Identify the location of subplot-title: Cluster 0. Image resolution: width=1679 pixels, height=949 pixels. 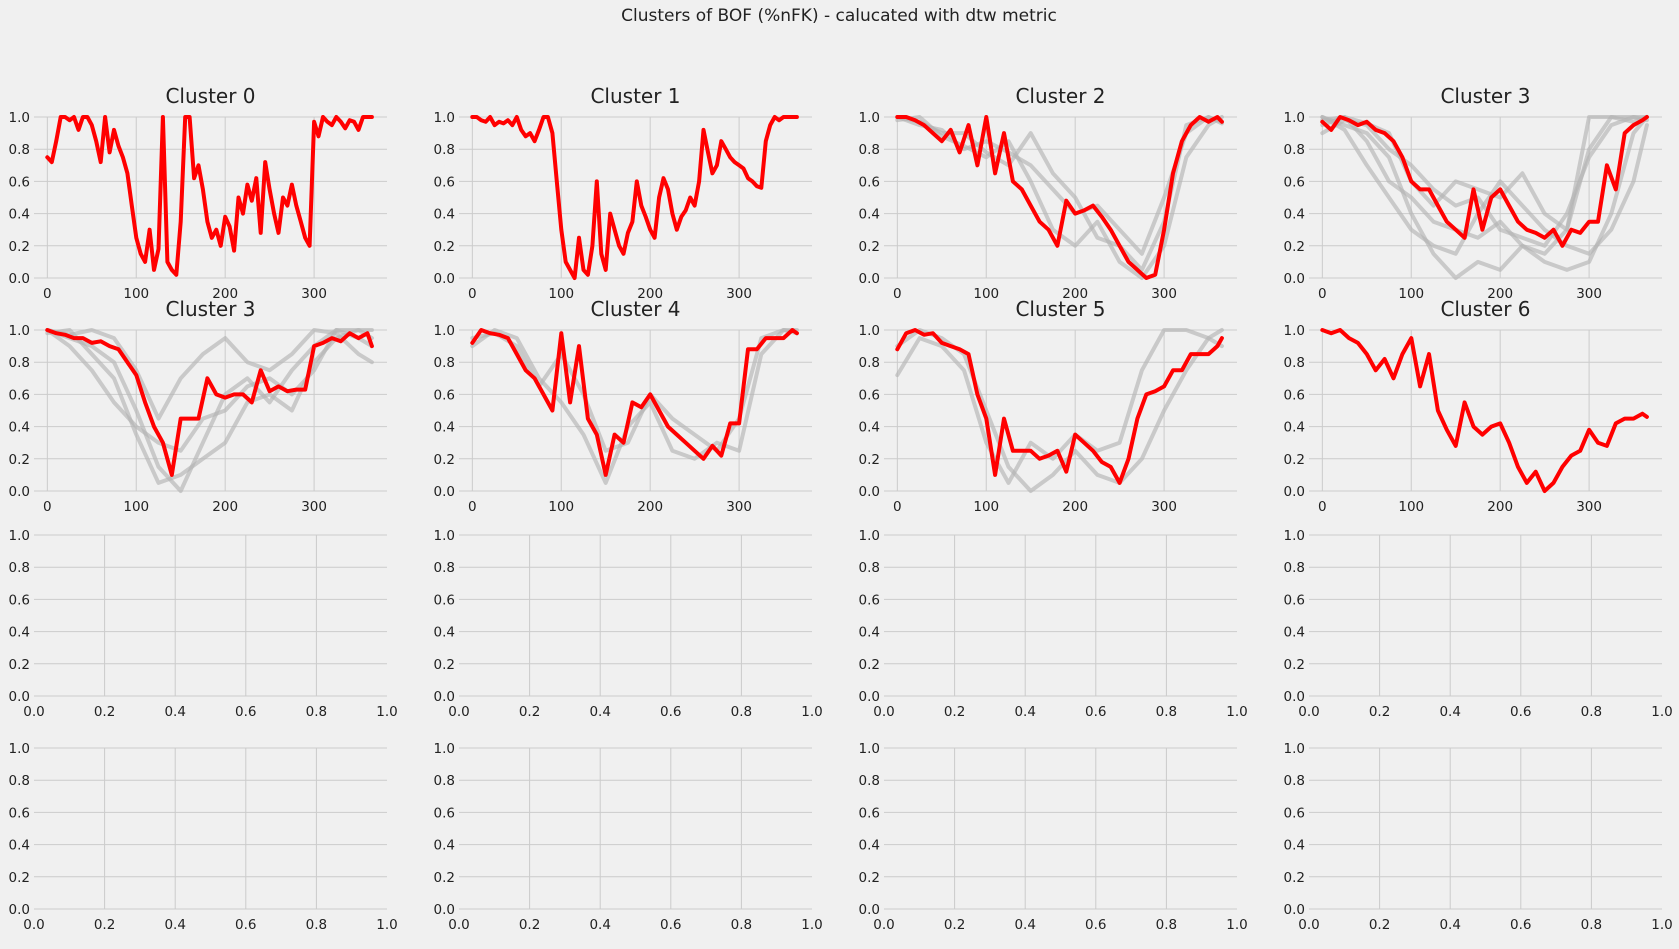
(210, 96).